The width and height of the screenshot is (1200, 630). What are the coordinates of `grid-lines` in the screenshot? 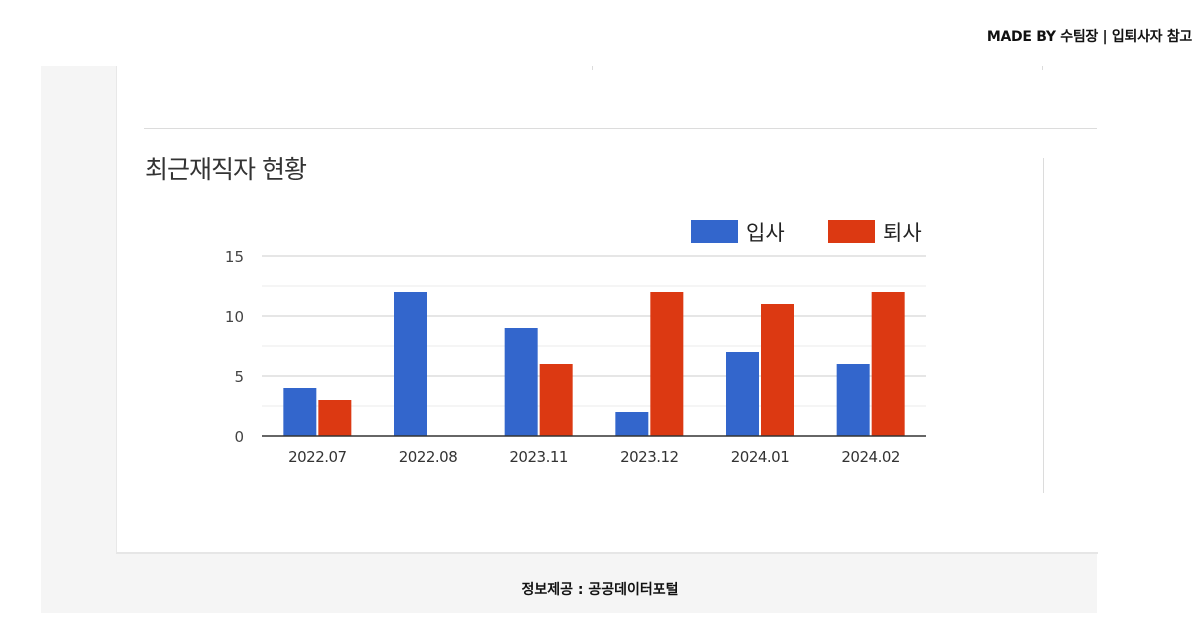 It's located at (594, 331).